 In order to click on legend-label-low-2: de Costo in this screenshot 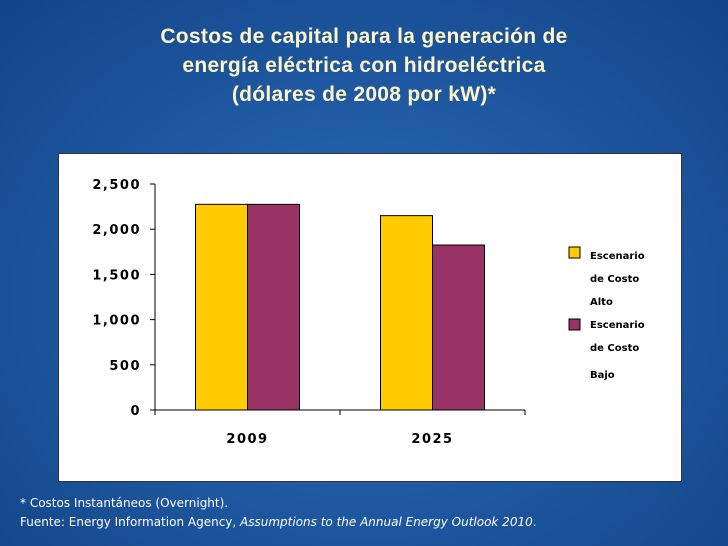, I will do `click(614, 348)`.